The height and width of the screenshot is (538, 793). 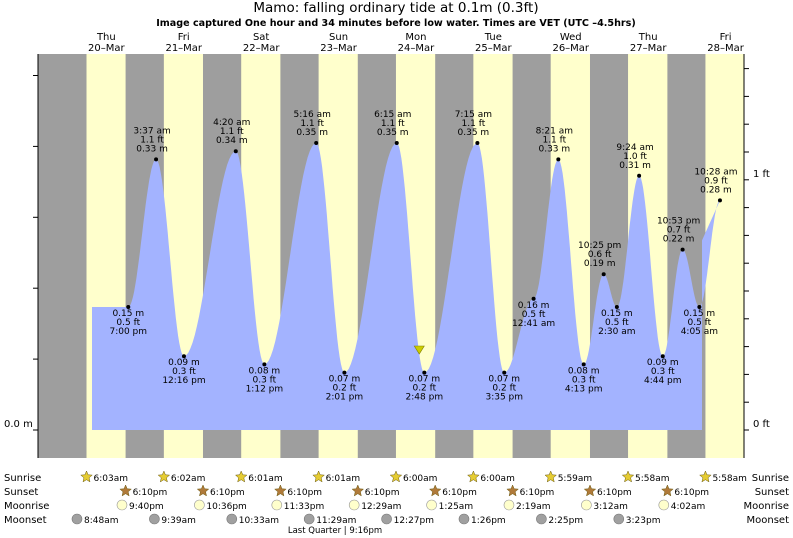 I want to click on day-of-week: Tue, so click(x=493, y=37).